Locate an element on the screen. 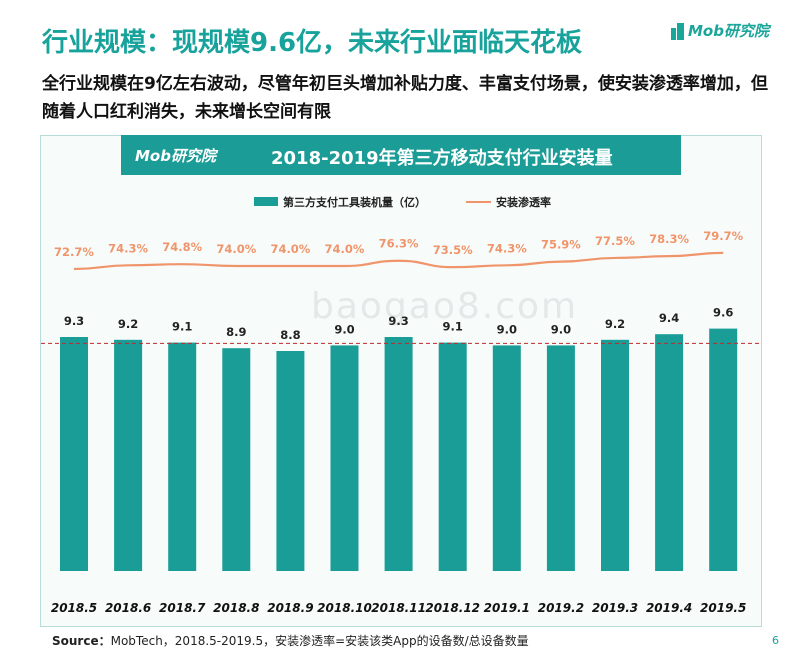 The width and height of the screenshot is (800, 664). x-tick-label: 2018.10 is located at coordinates (344, 608).